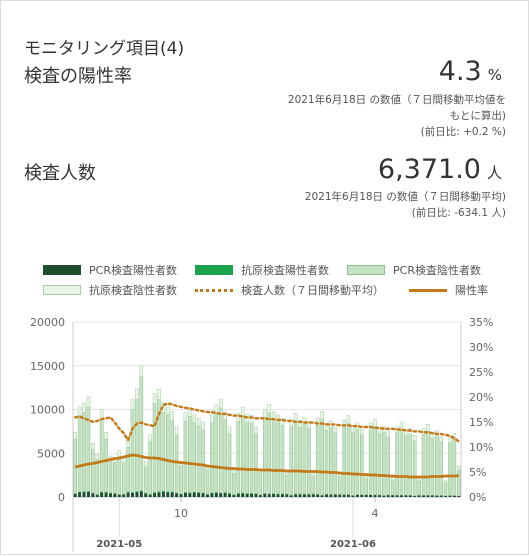  Describe the element at coordinates (214, 270) in the screenshot. I see `legend-swatch-antigen-pos` at that location.